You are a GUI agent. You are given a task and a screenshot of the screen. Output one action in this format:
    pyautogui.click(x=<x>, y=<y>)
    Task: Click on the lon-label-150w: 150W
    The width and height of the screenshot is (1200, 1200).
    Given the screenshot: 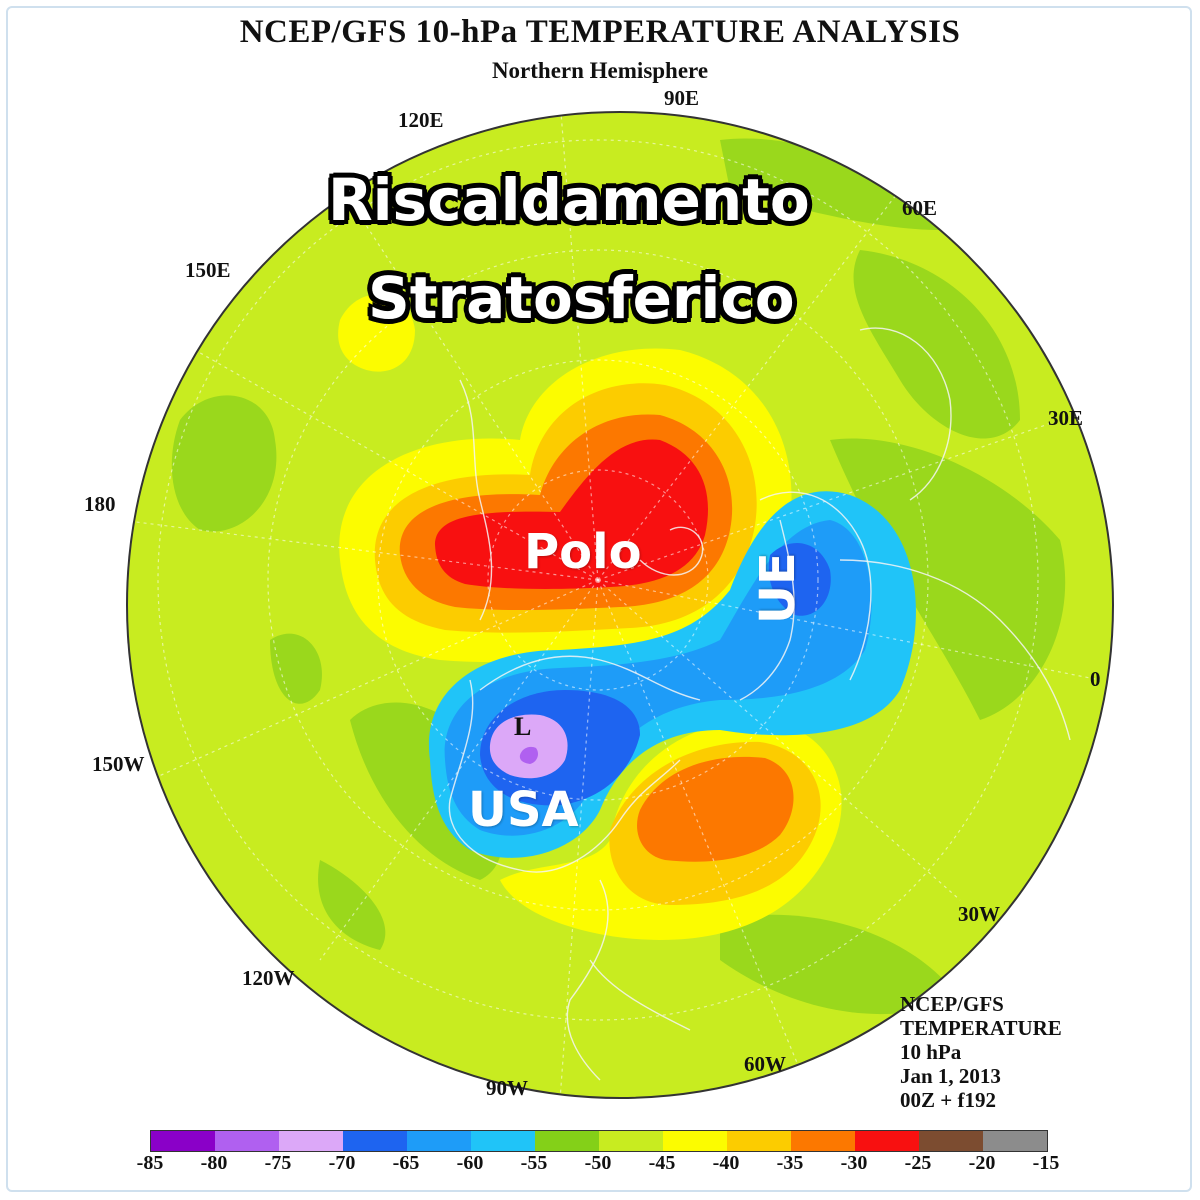 What is the action you would take?
    pyautogui.click(x=118, y=764)
    